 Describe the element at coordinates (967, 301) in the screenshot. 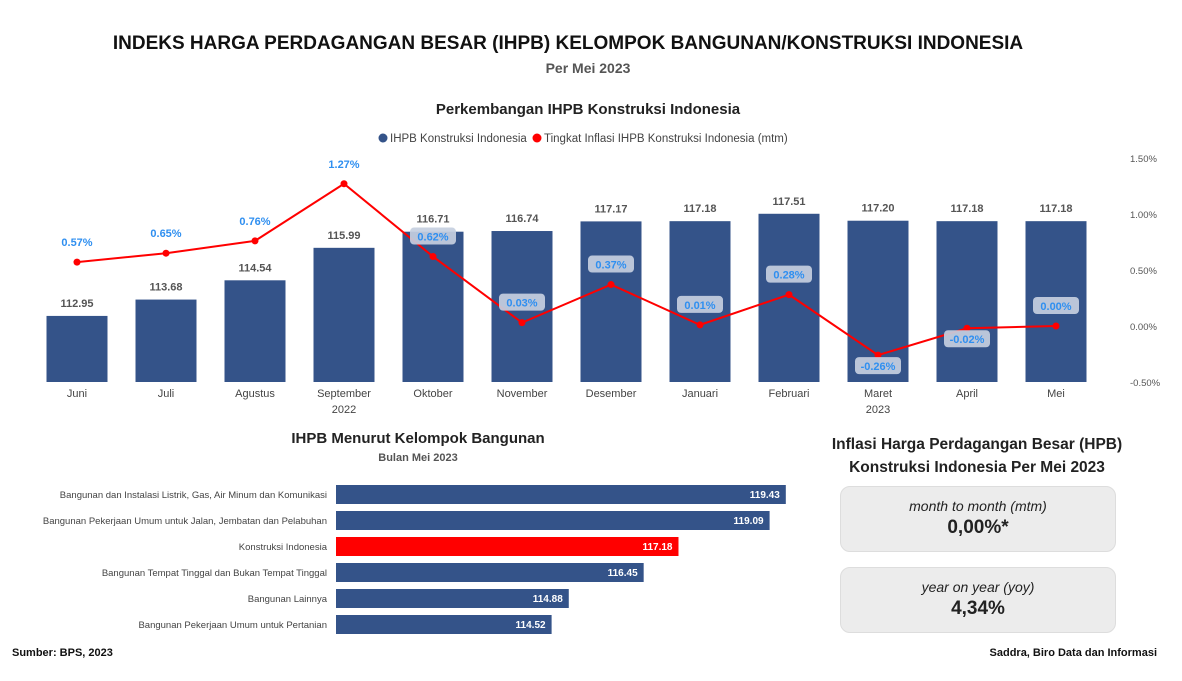

I see `bar-april` at that location.